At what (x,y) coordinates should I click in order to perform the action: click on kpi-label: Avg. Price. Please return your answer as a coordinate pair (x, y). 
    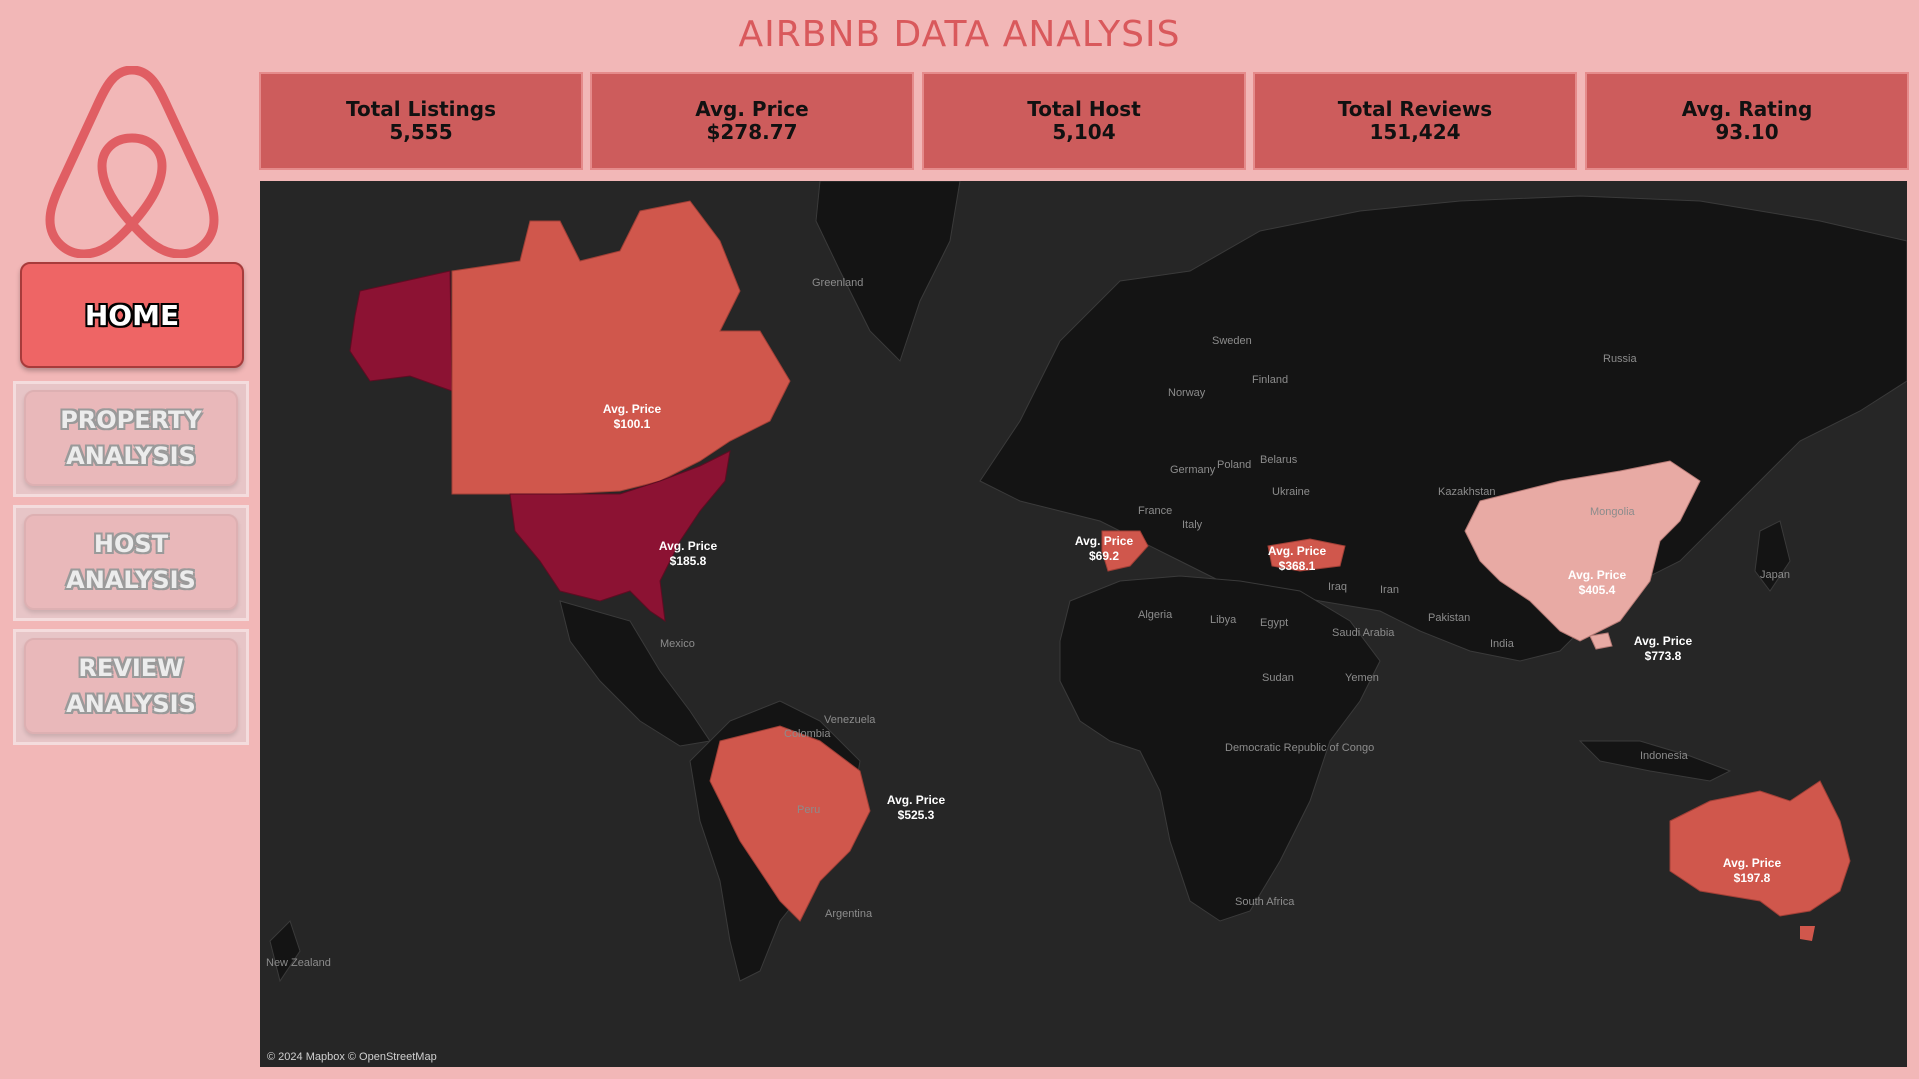
    Looking at the image, I should click on (752, 109).